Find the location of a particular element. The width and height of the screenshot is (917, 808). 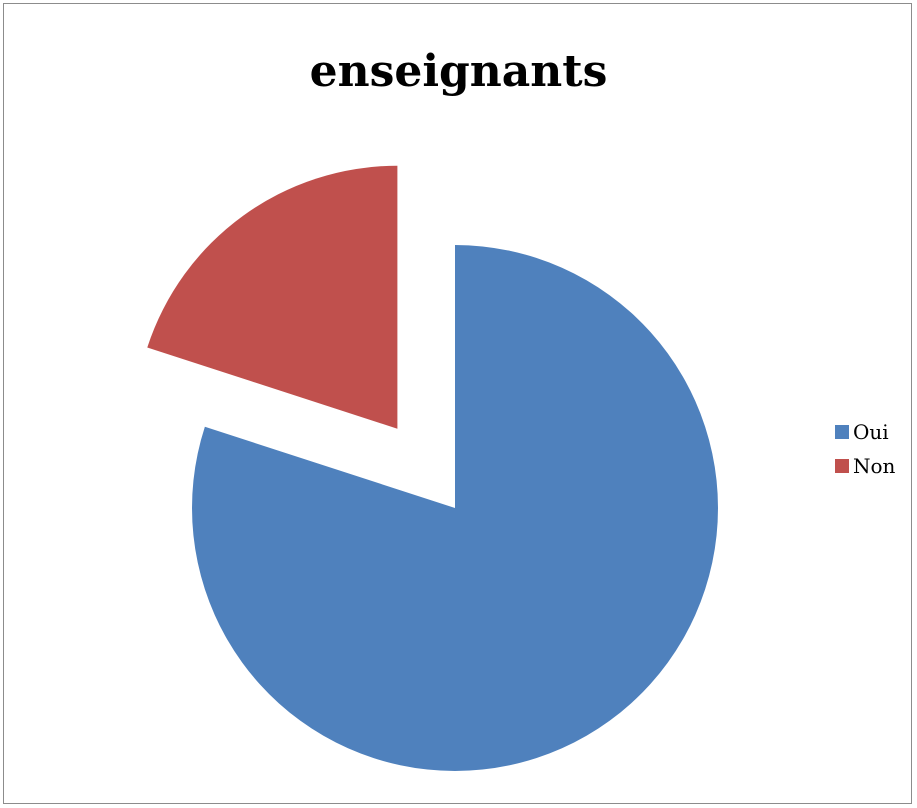

chart-legend: Oui Non is located at coordinates (874, 452).